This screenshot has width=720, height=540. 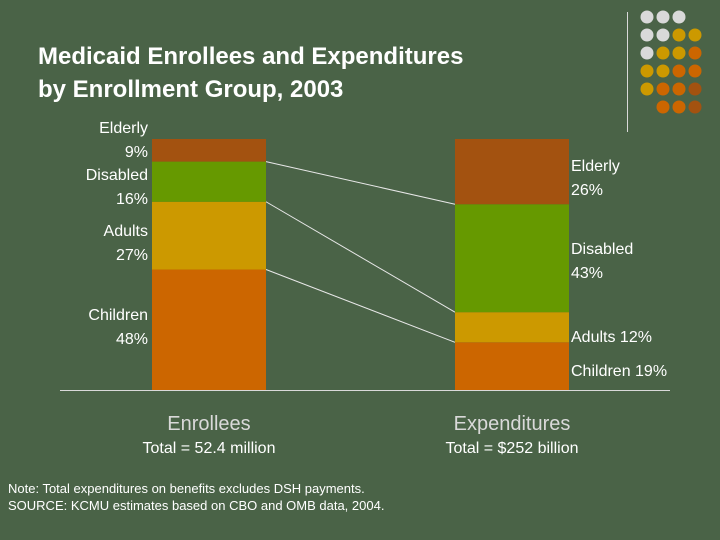 I want to click on bar-expenditures-elderly, so click(x=512, y=172).